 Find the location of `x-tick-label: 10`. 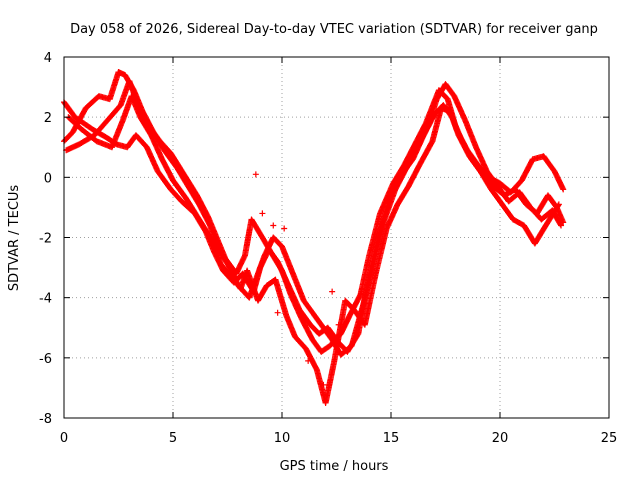

x-tick-label: 10 is located at coordinates (282, 438).